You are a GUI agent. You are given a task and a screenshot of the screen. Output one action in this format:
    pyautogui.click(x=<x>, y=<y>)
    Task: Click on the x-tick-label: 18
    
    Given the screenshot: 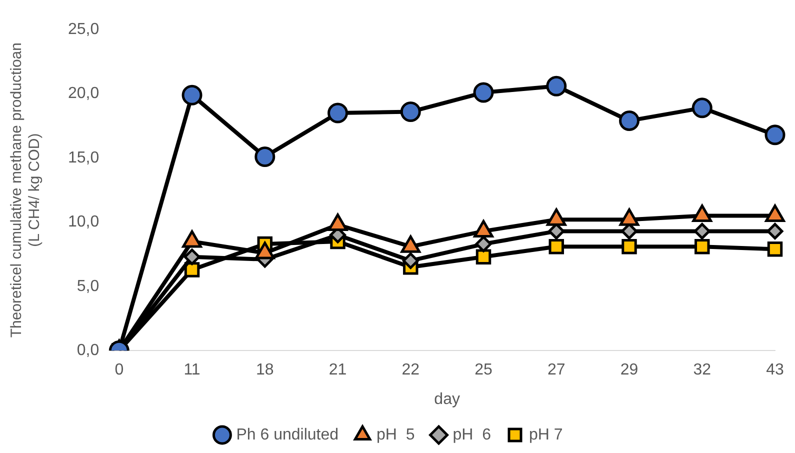 What is the action you would take?
    pyautogui.click(x=265, y=370)
    